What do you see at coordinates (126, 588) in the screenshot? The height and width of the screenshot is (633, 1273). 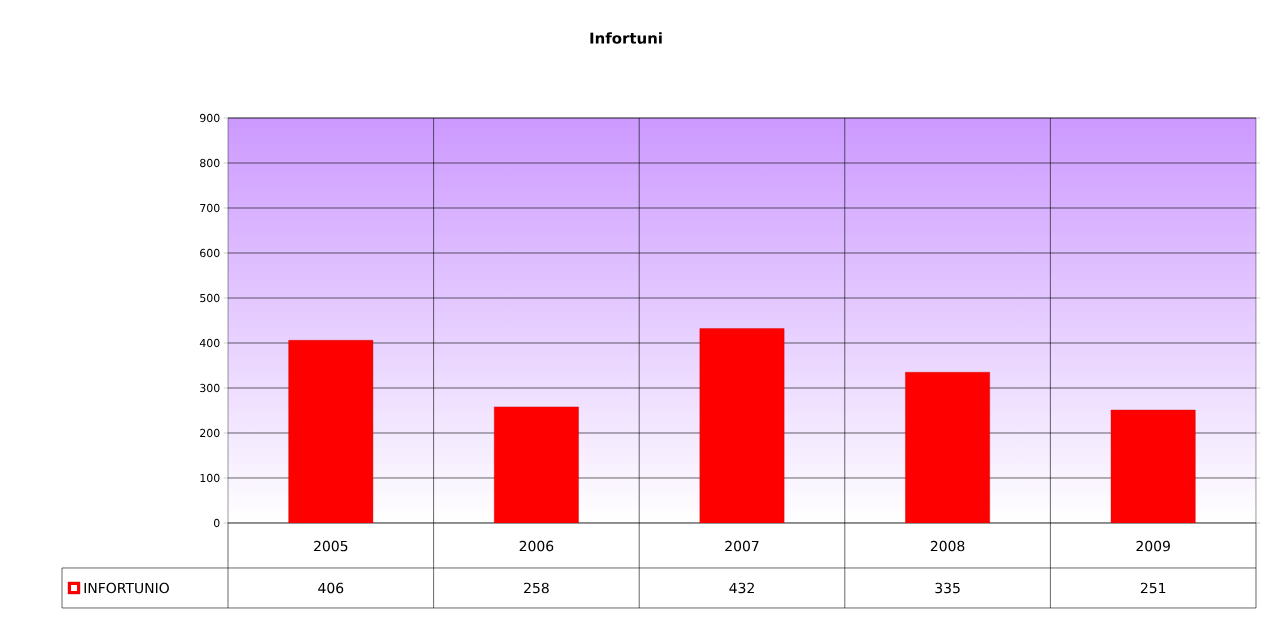 I see `legend-label: INFORTUNIO` at bounding box center [126, 588].